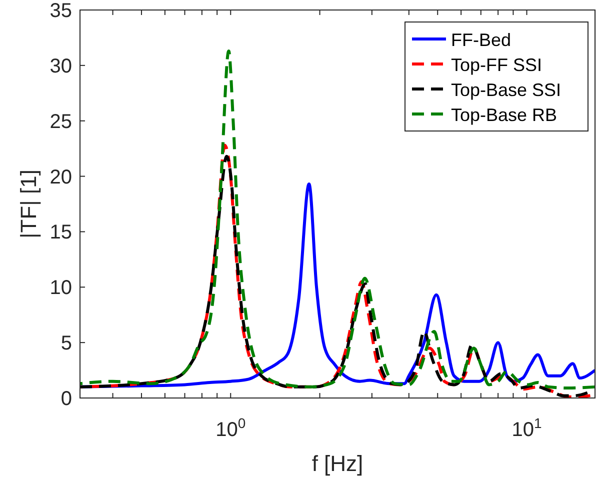  Describe the element at coordinates (28, 204) in the screenshot. I see `y-axis-title: |TF| [1]` at that location.